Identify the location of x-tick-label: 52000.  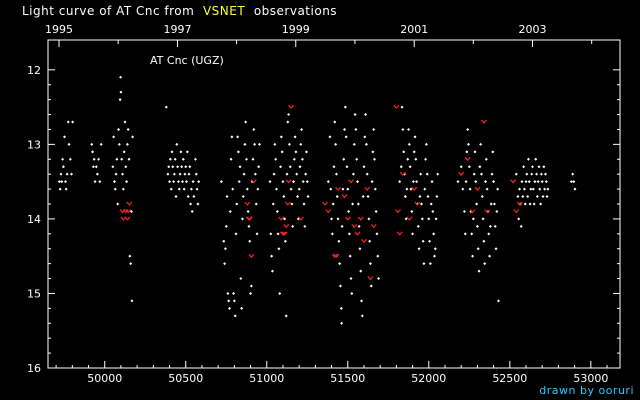
(428, 378).